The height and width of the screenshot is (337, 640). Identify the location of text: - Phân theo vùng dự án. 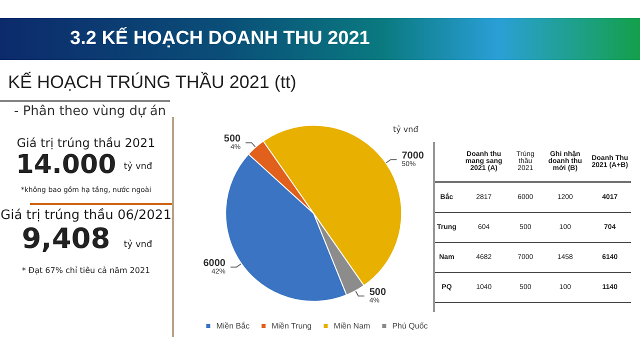
(90, 111).